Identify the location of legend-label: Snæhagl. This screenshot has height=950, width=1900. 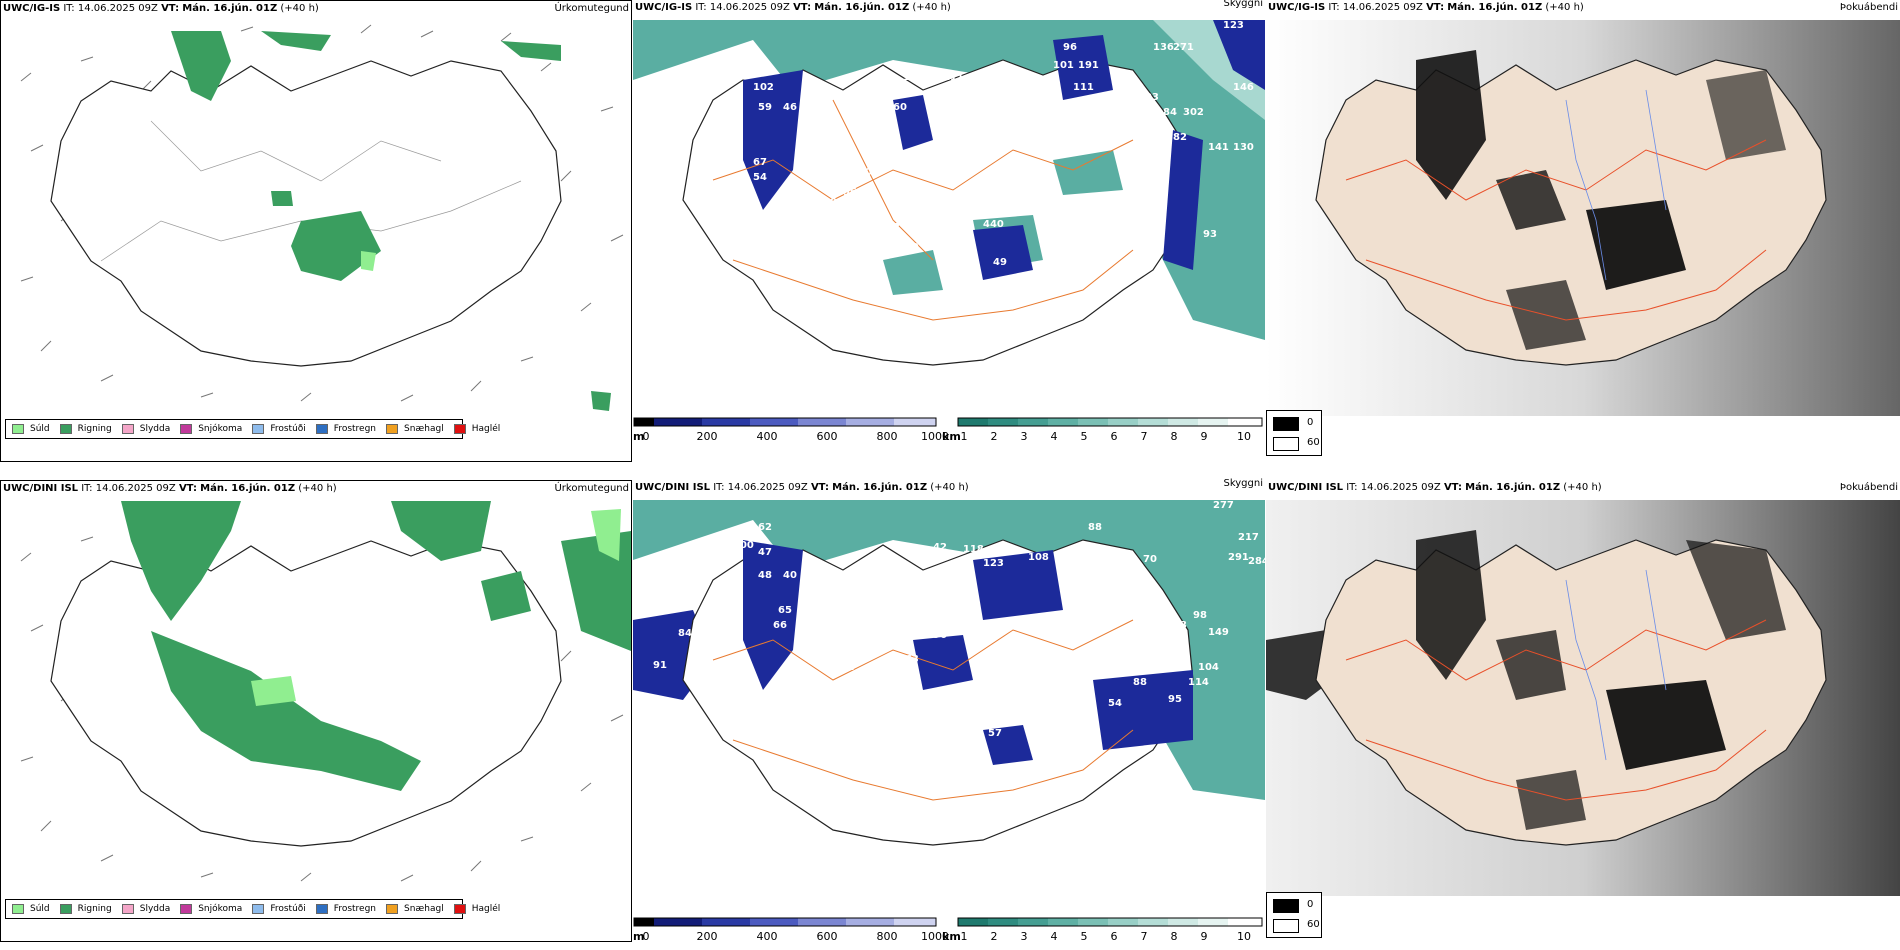
(424, 909).